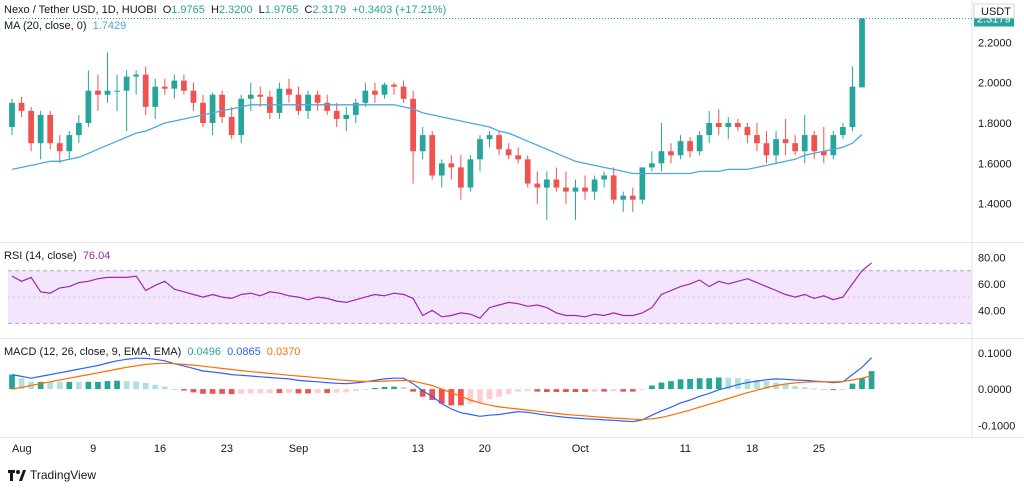  Describe the element at coordinates (819, 449) in the screenshot. I see `time-x-tick: 25` at that location.